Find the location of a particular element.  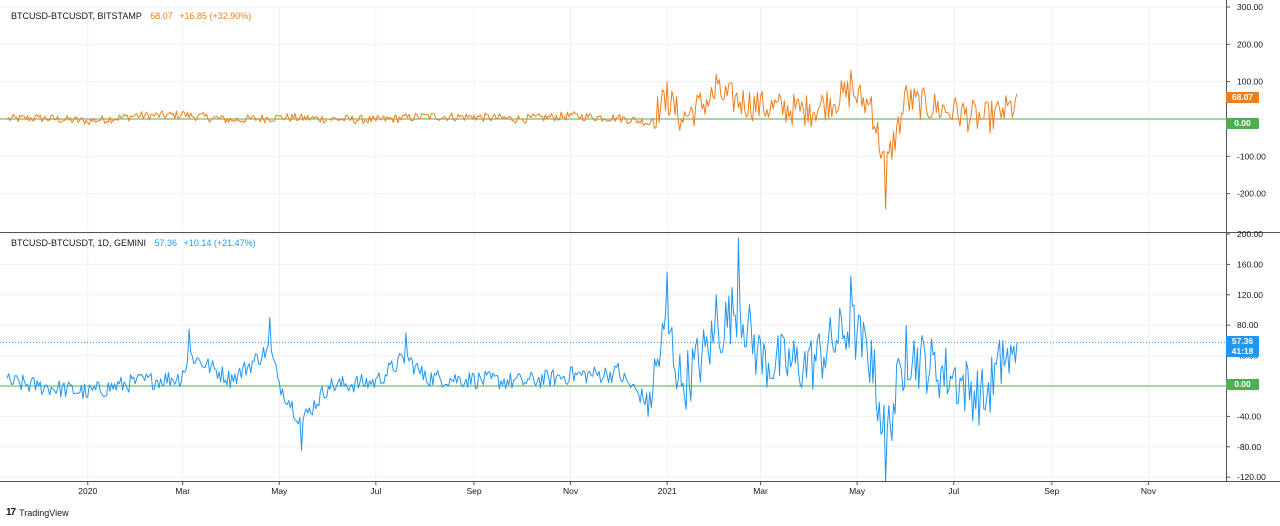

top-pane-last-value: 68.07 is located at coordinates (161, 16).